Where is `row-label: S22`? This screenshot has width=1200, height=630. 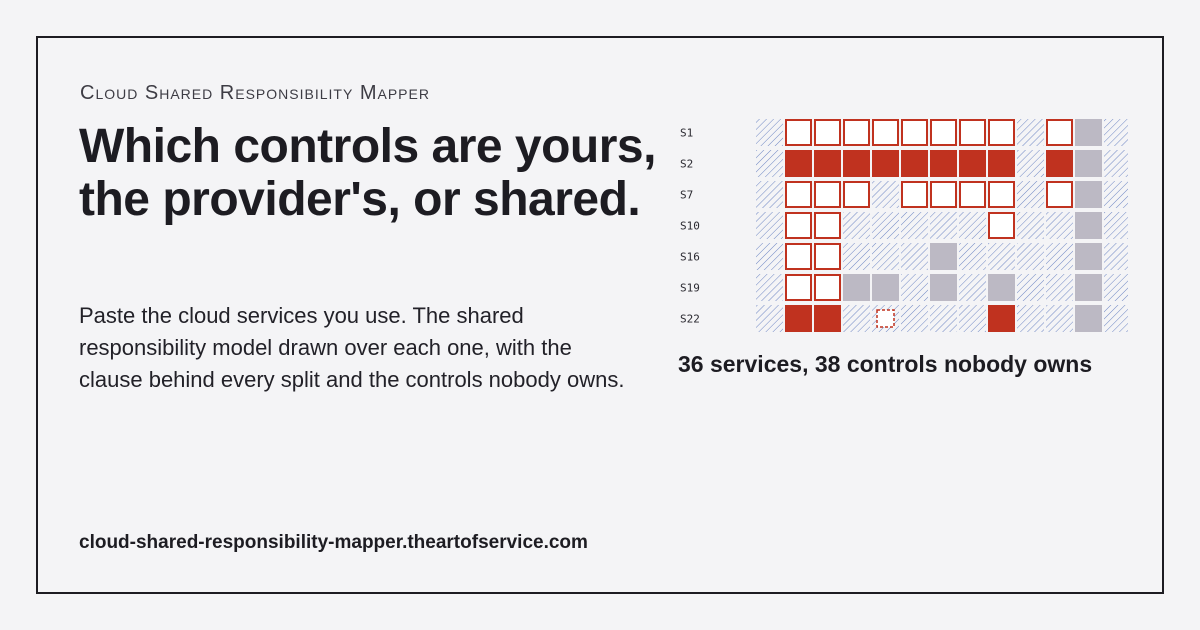
row-label: S22 is located at coordinates (690, 319).